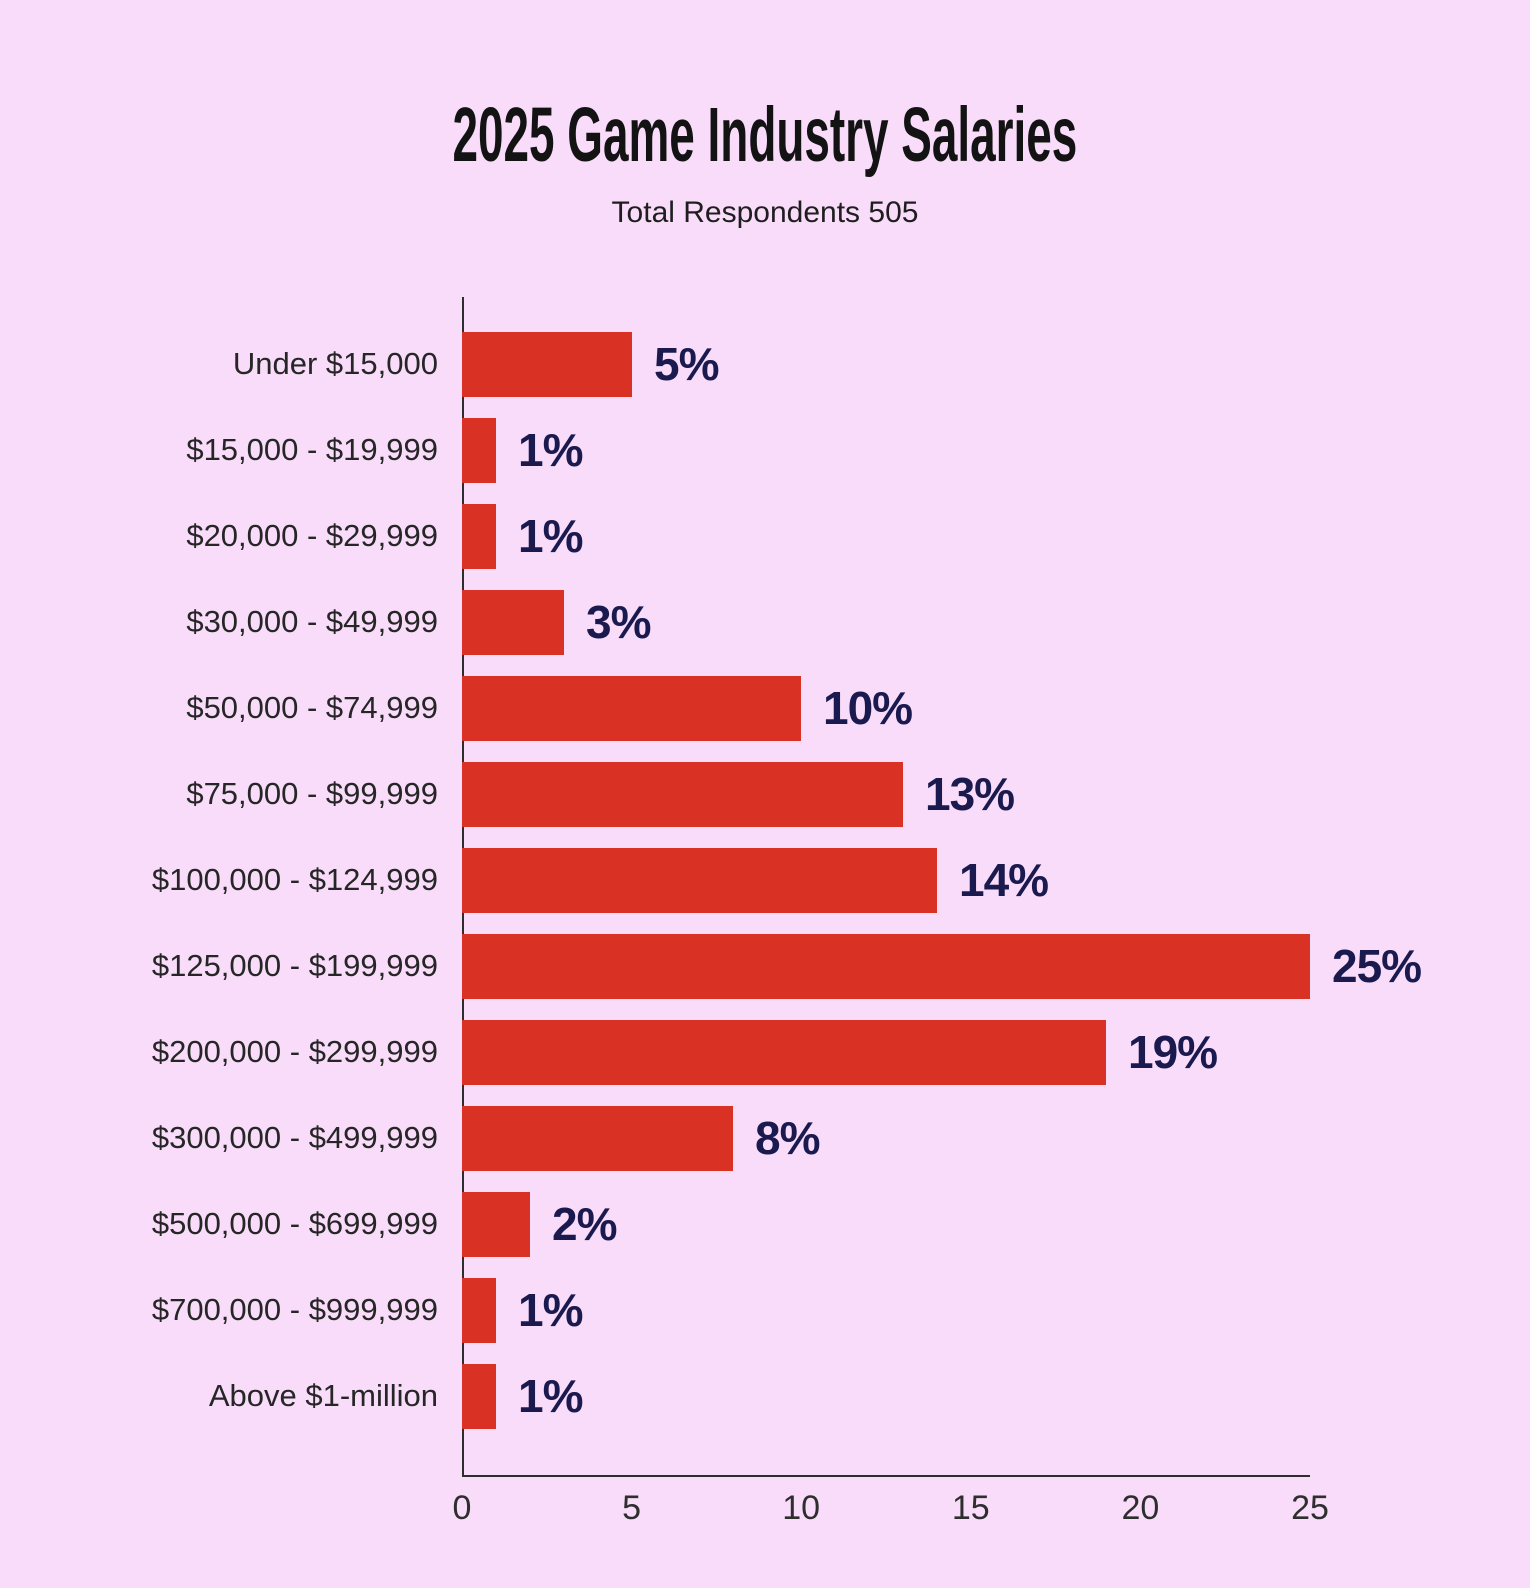 Image resolution: width=1530 pixels, height=1588 pixels. I want to click on x-tick-label: 15, so click(970, 1508).